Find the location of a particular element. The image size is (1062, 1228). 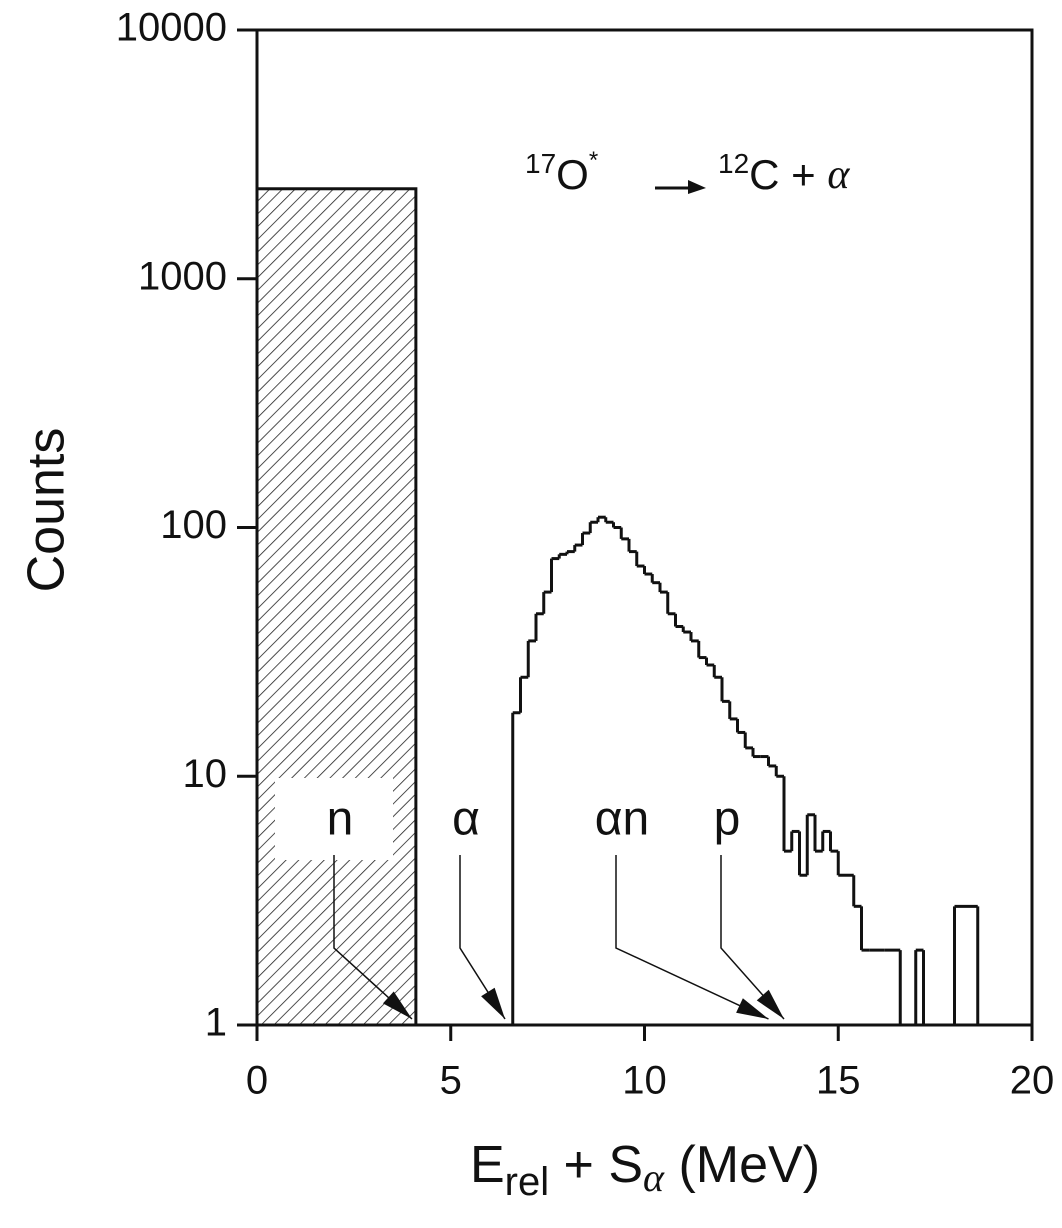

x-label-sub2: α is located at coordinates (654, 1177).